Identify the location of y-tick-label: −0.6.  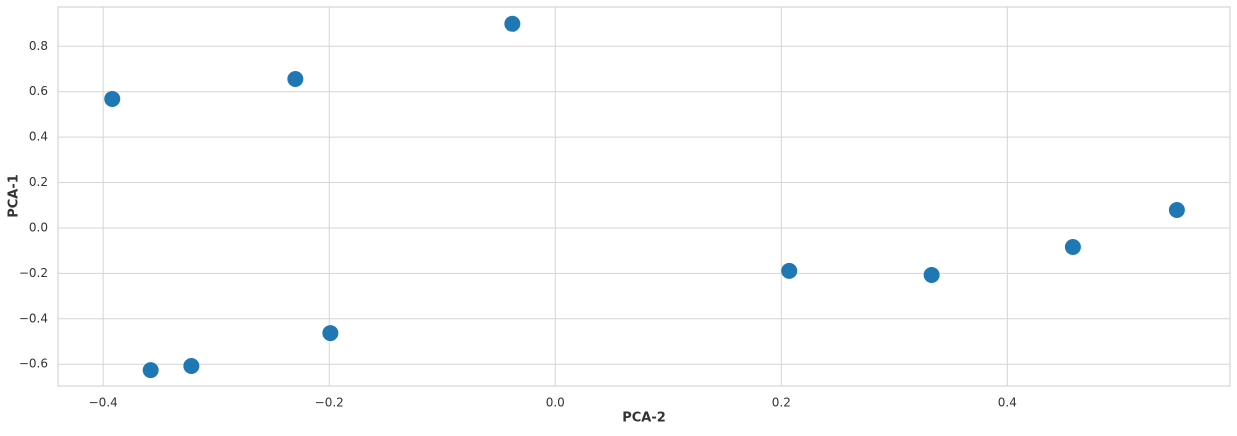
(33, 364).